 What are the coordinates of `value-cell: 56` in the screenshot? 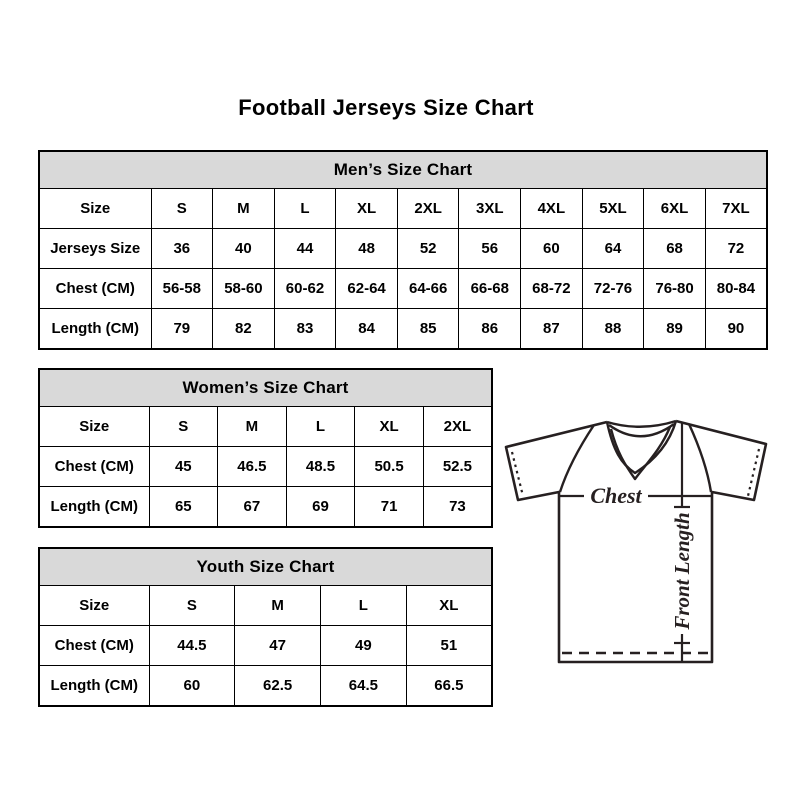 It's located at (490, 248).